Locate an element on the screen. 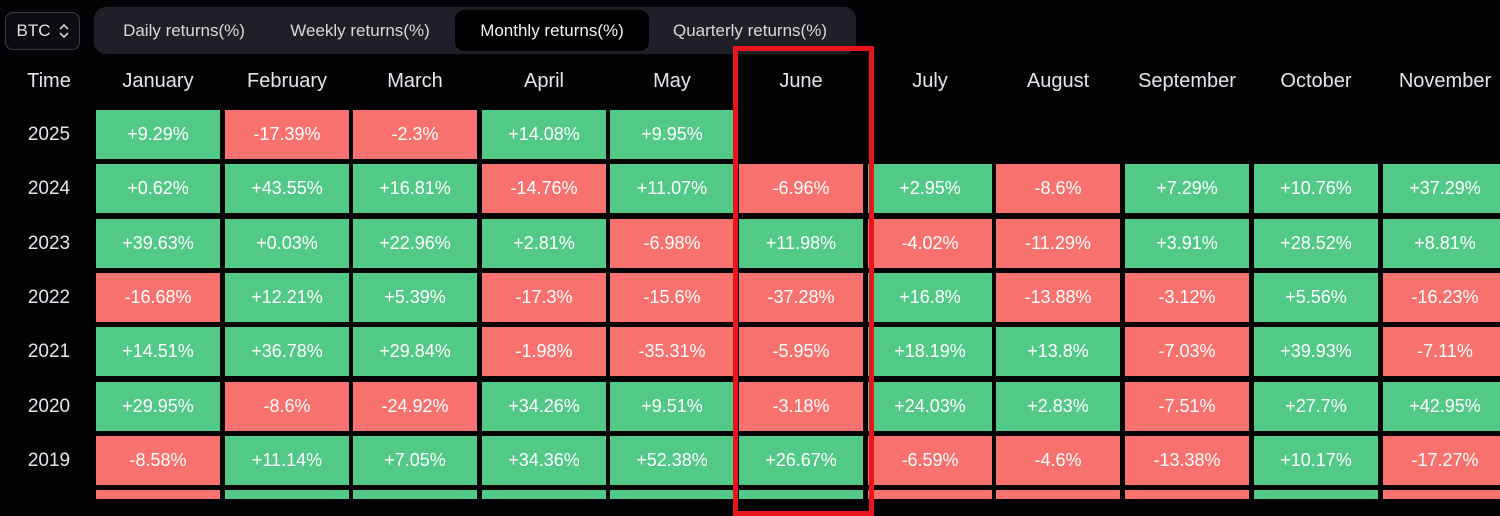  return-cell: +5.56% is located at coordinates (1316, 297).